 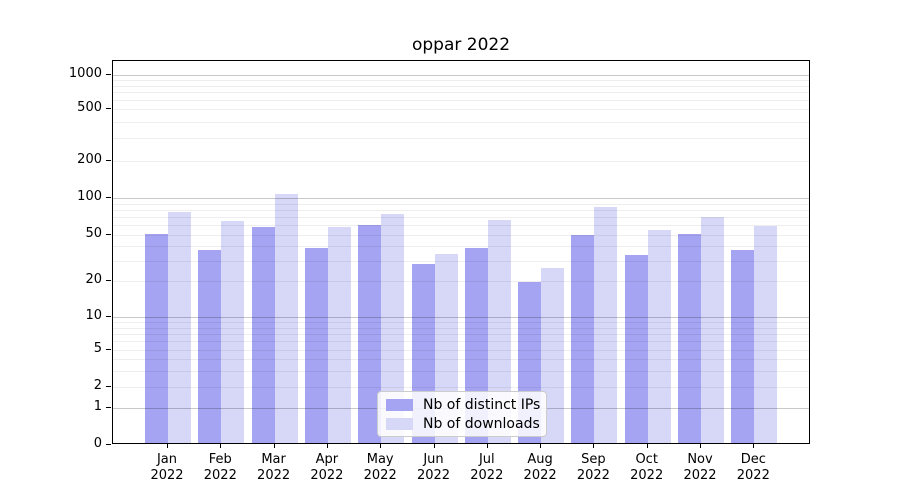 I want to click on legend-item-downloads: Nb of downloads, so click(x=466, y=424).